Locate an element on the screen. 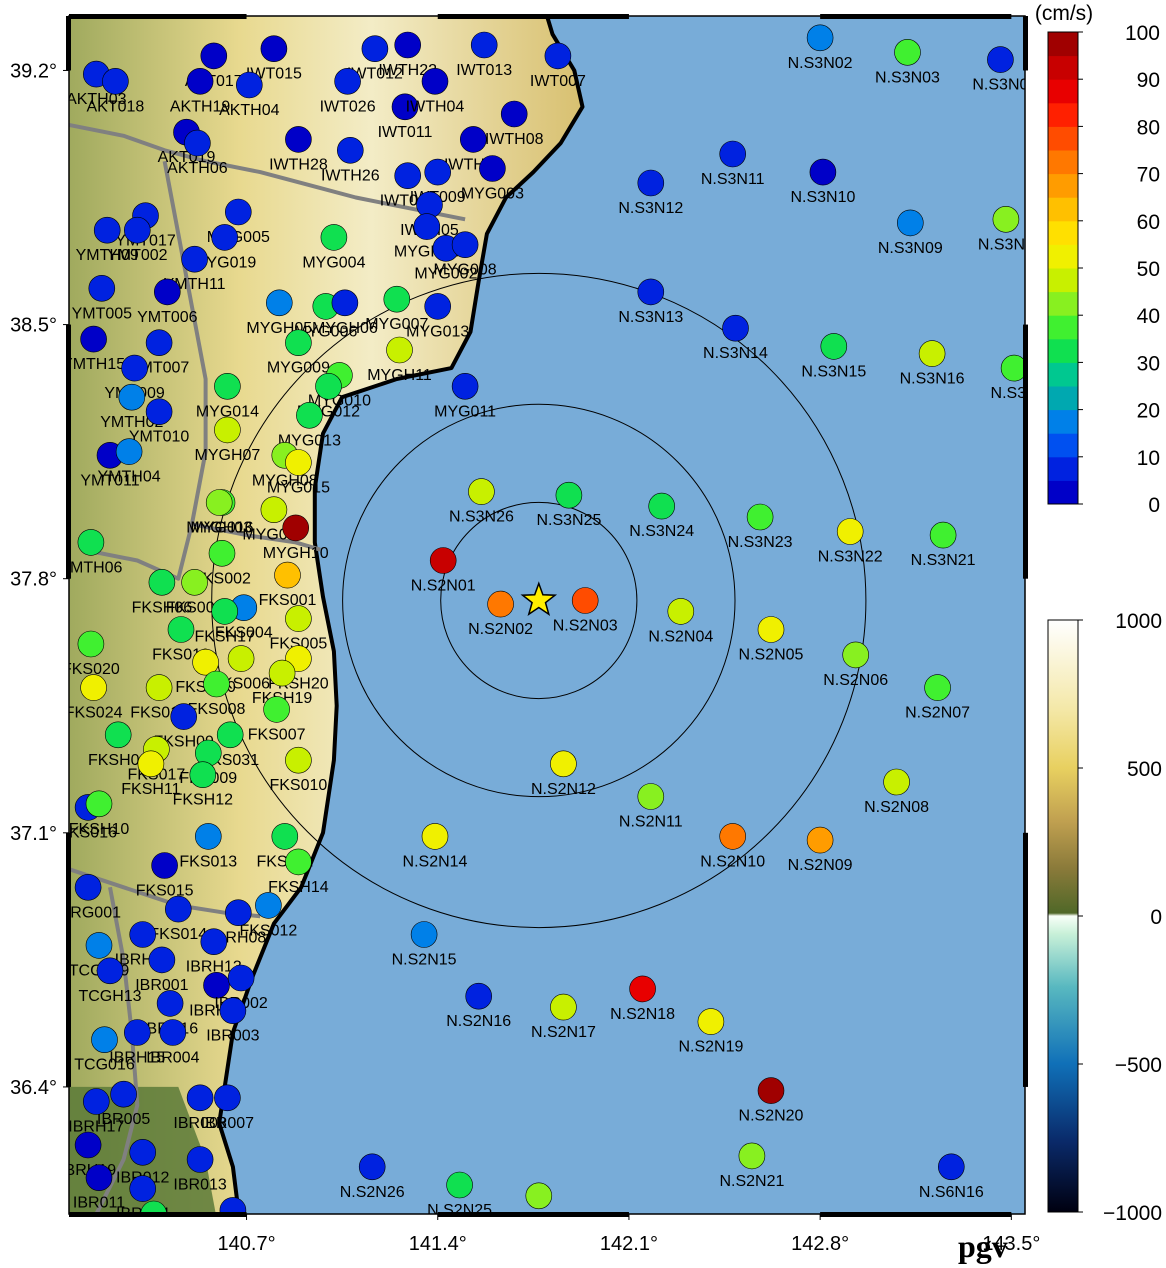 This screenshot has width=1166, height=1268. lon-tick-label: 142.8° is located at coordinates (820, 1244).